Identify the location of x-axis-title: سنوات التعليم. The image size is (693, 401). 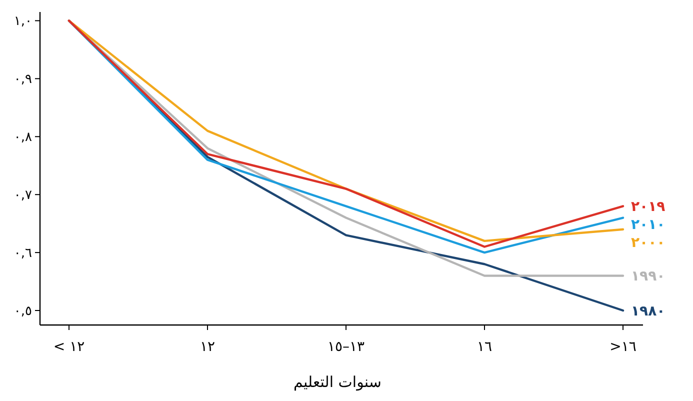
(338, 382).